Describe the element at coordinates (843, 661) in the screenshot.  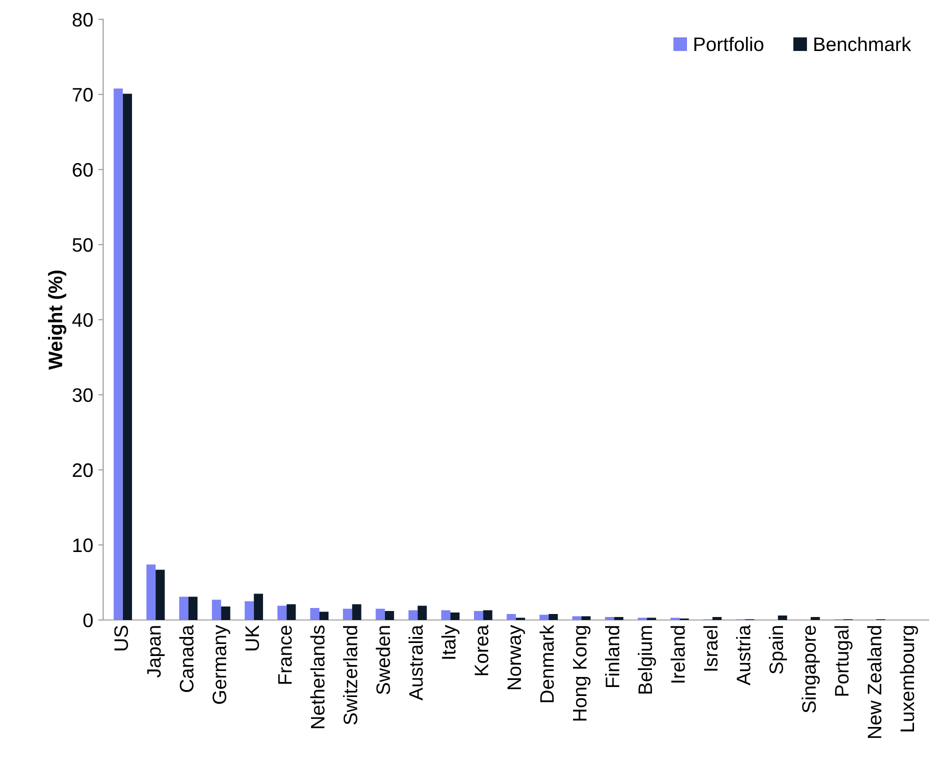
I see `x-tick-label: Portugal` at that location.